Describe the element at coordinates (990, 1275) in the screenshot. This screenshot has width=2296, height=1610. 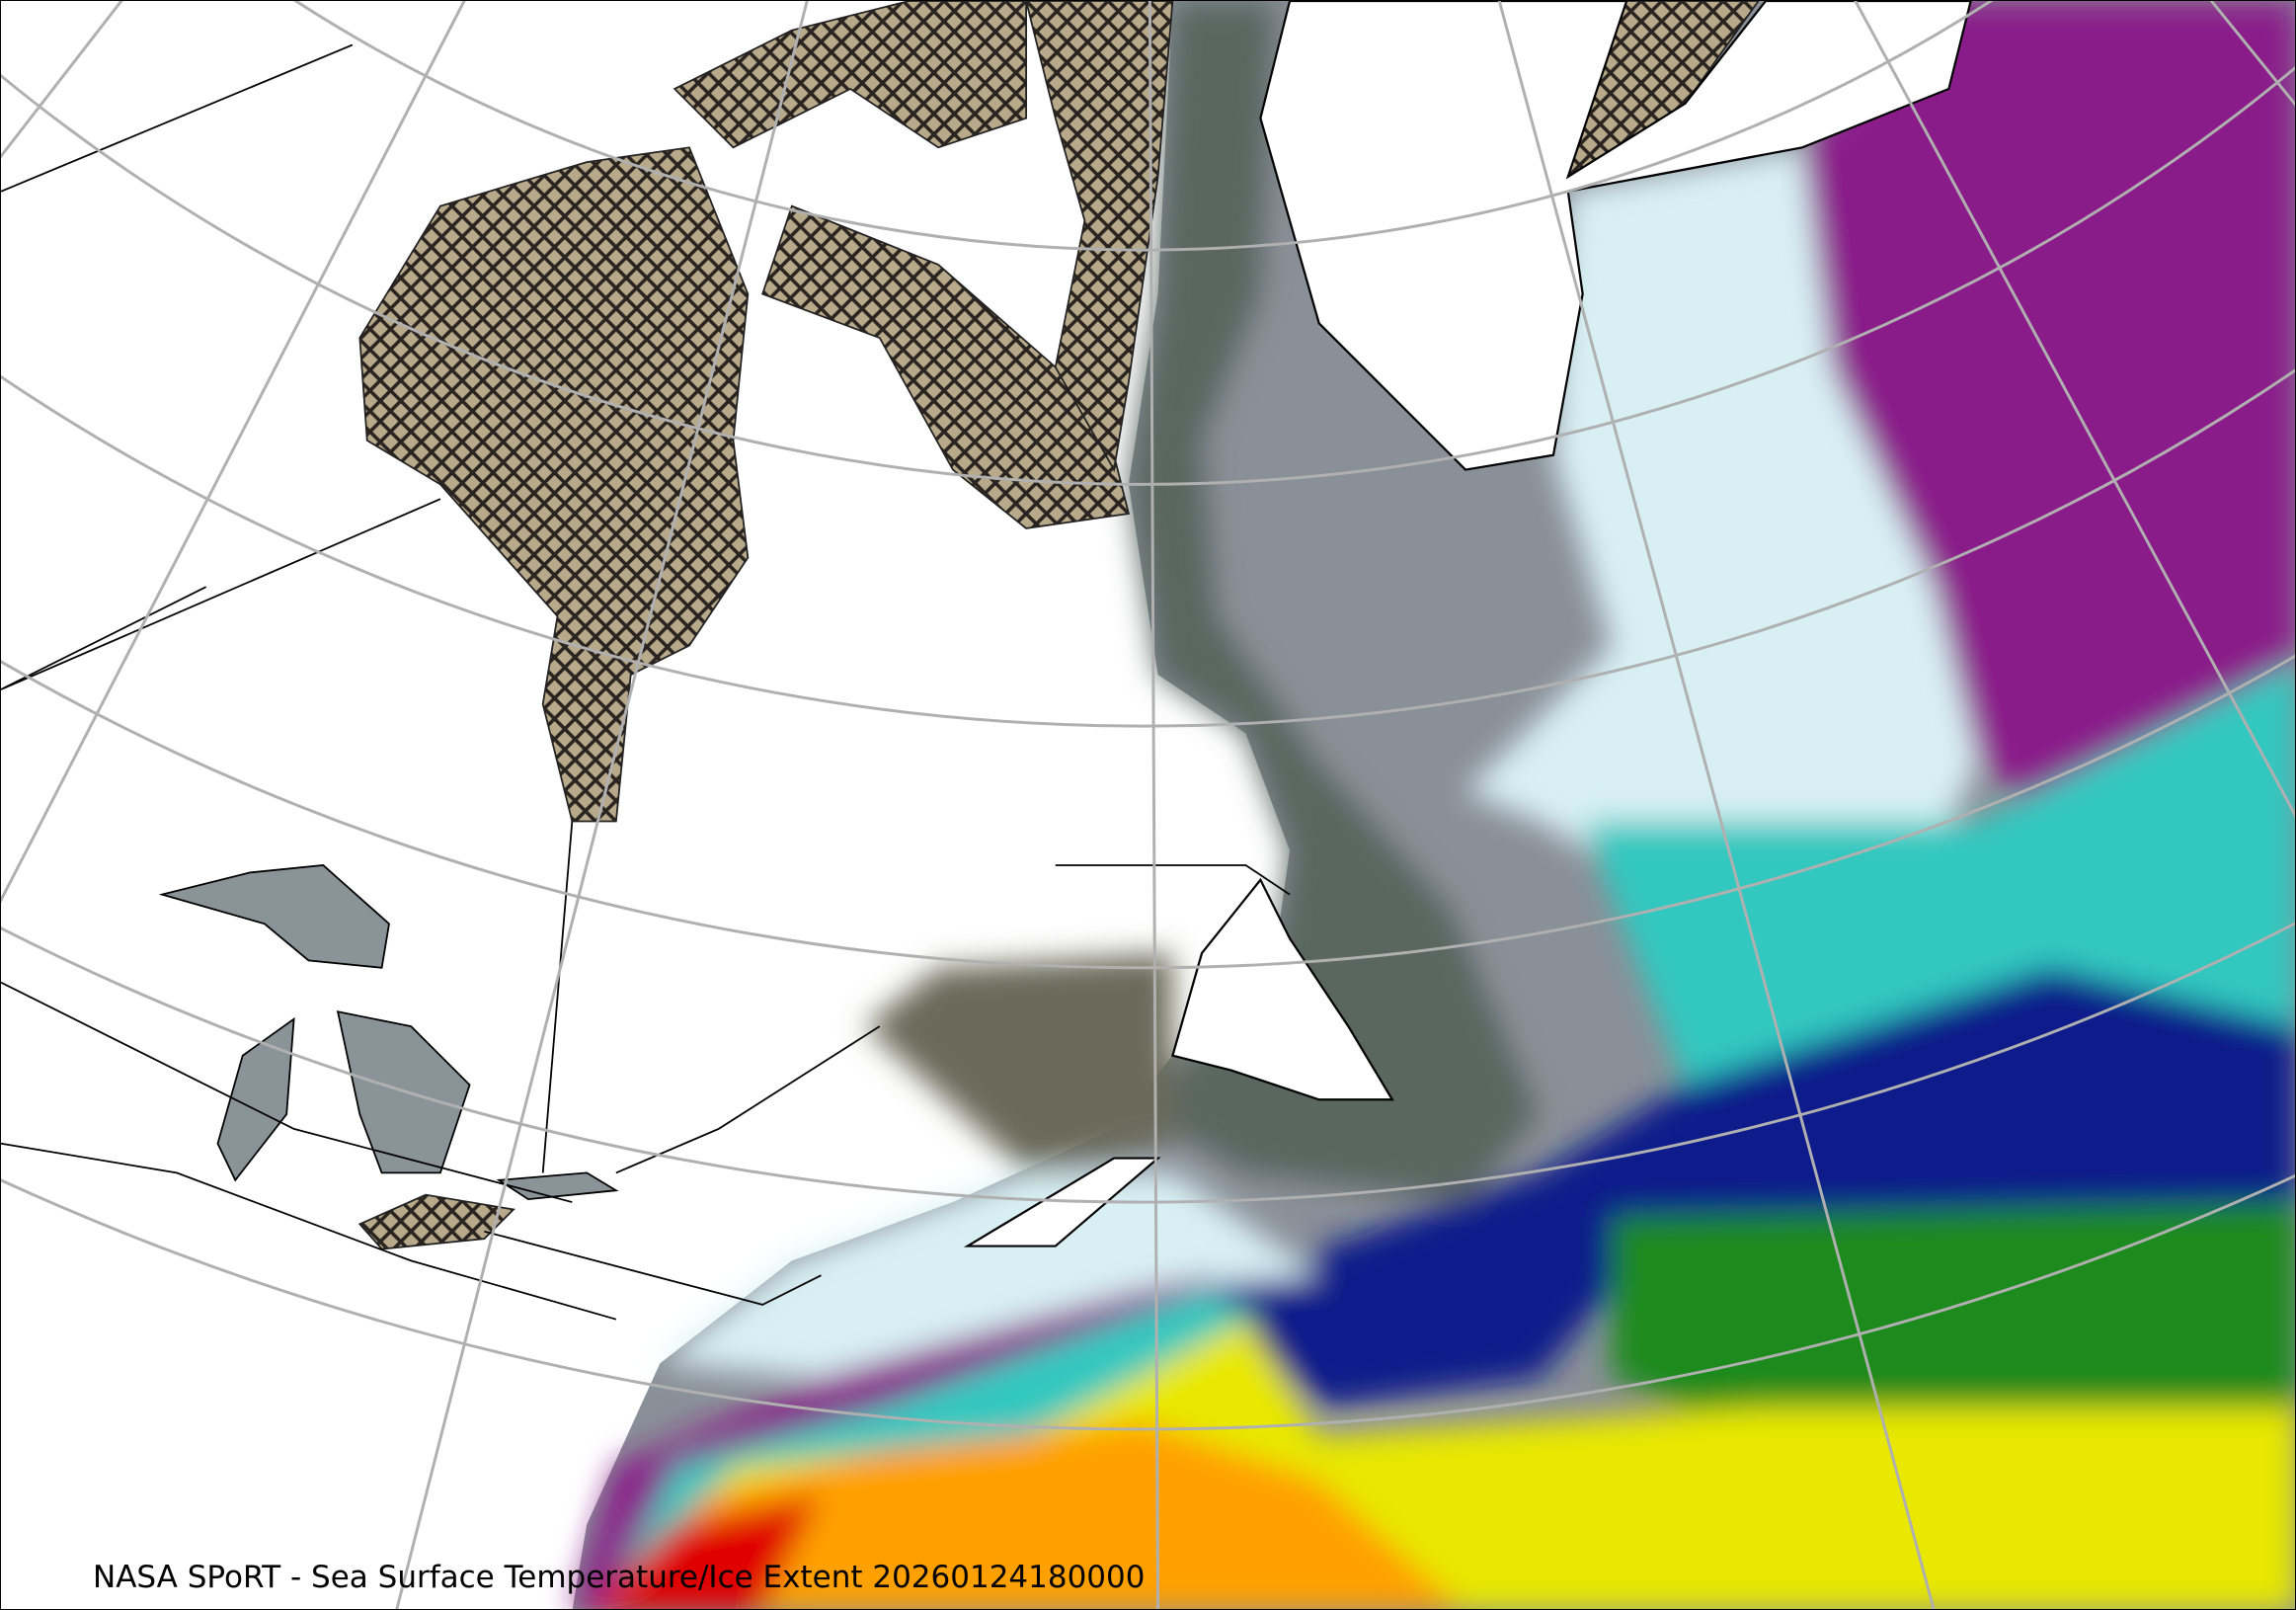
I see `gulf-of-maine-water` at that location.